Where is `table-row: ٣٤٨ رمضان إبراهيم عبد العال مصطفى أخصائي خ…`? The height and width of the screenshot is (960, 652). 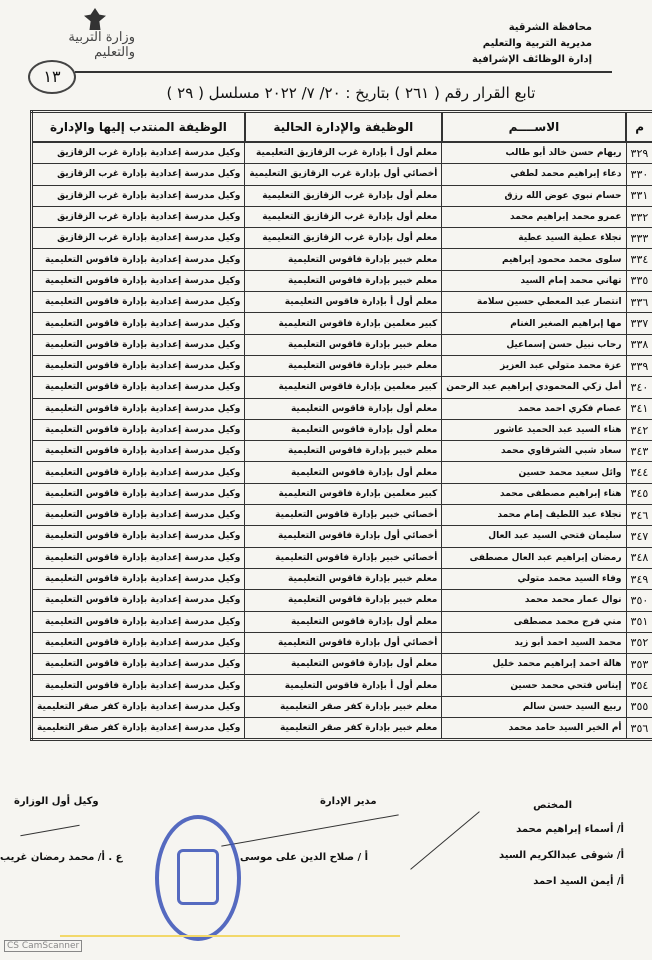 table-row: ٣٤٨ رمضان إبراهيم عبد العال مصطفى أخصائي خ… is located at coordinates (341, 557).